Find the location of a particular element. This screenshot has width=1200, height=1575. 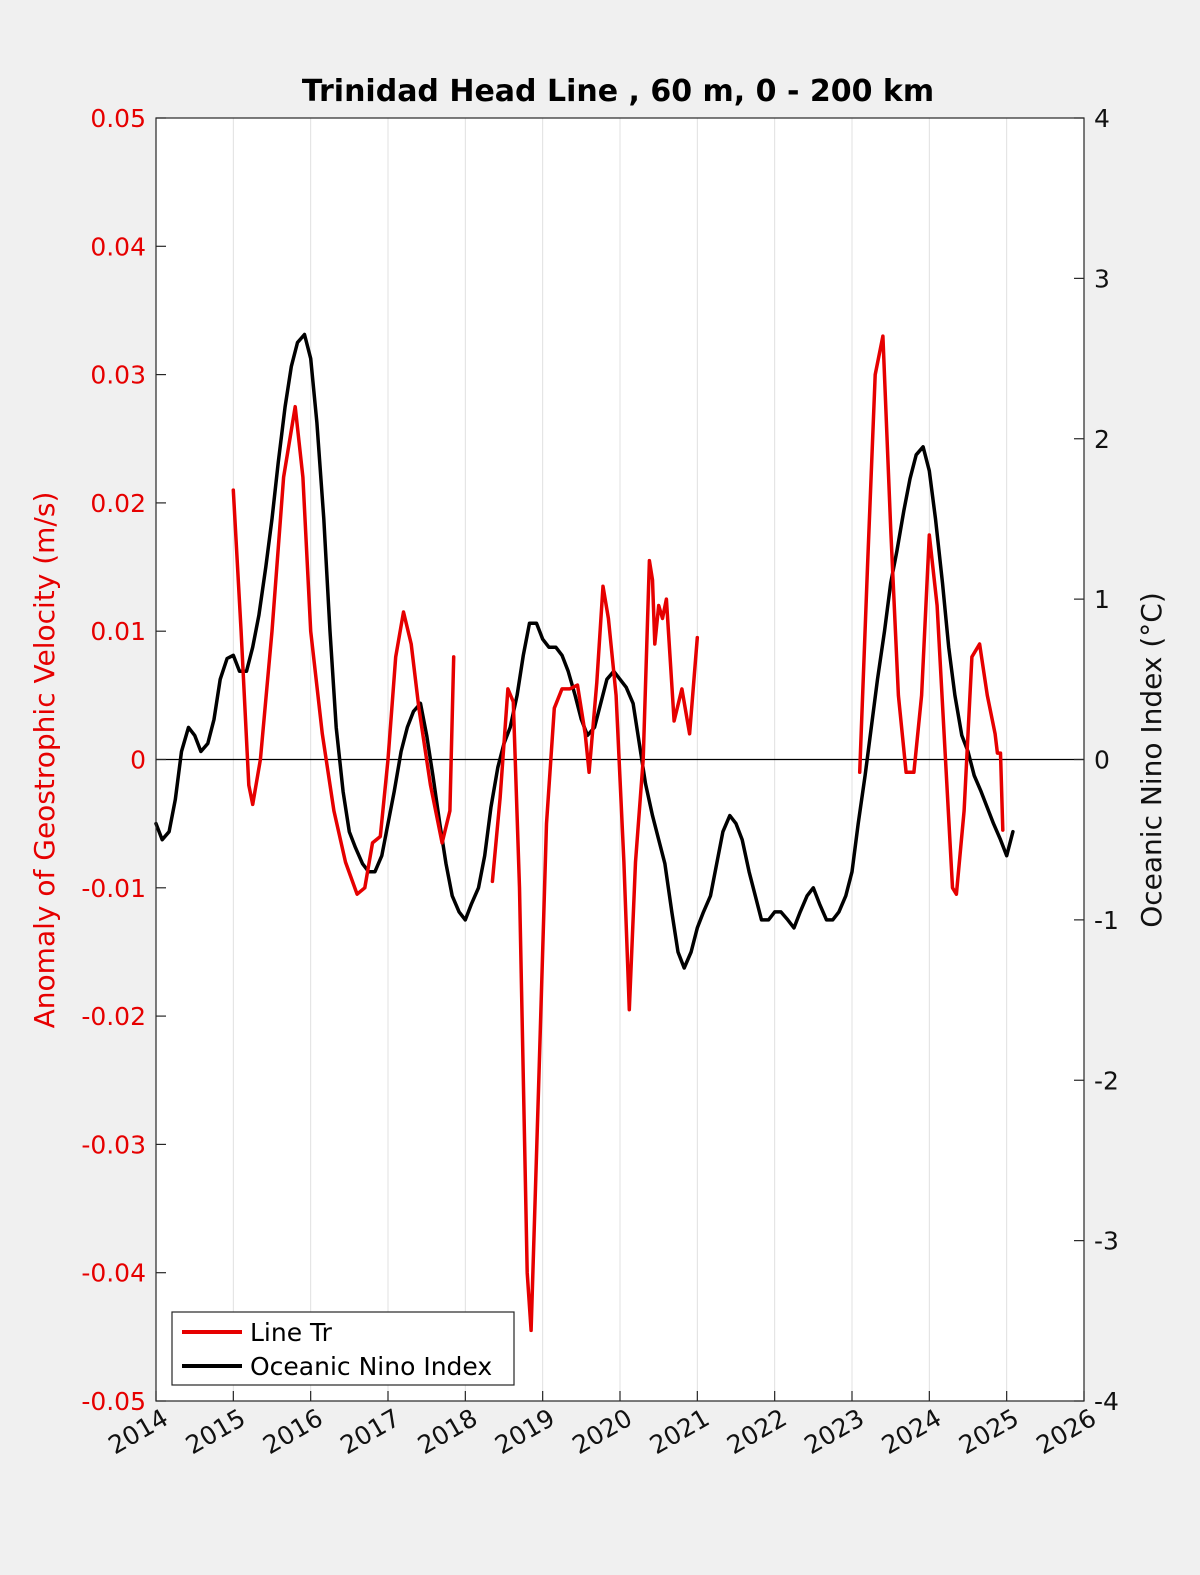

y-axis-right-label: Oceanic Nino Index (°C) is located at coordinates (1151, 760).